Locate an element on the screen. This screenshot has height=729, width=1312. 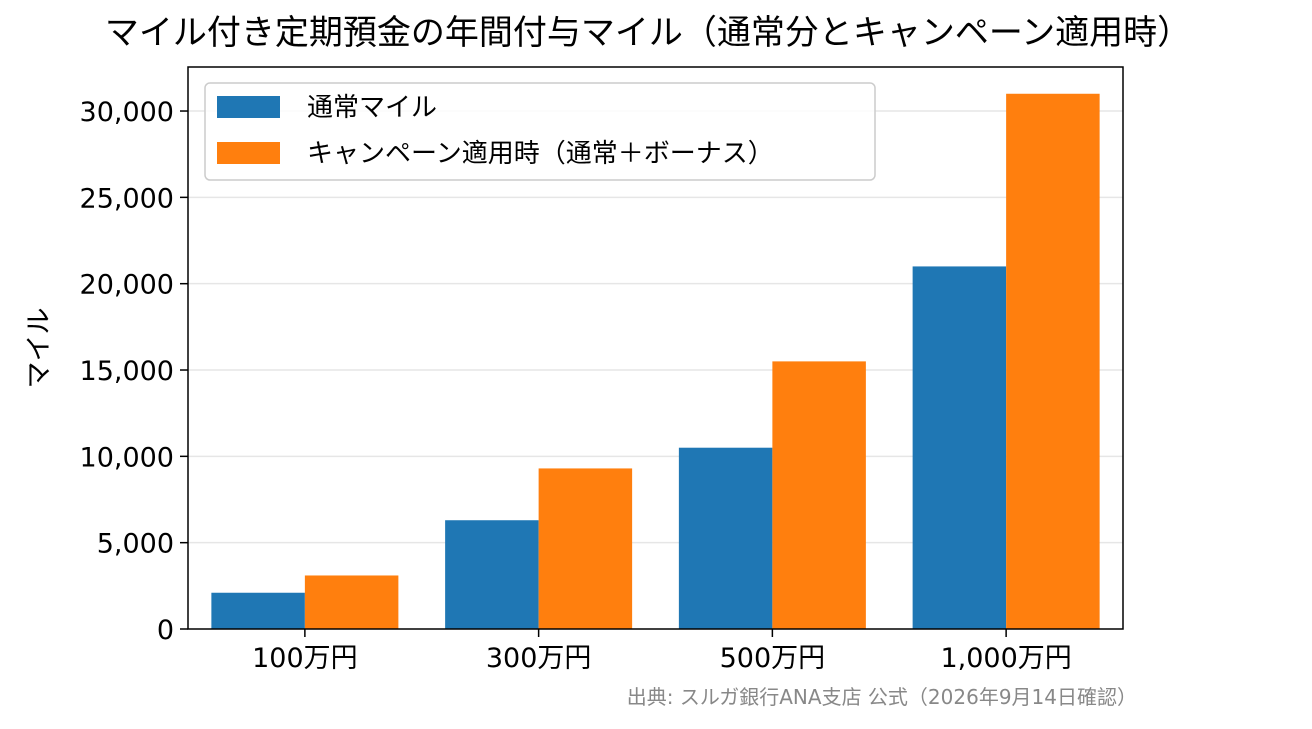
x-tick-label: 100万円 is located at coordinates (305, 658).